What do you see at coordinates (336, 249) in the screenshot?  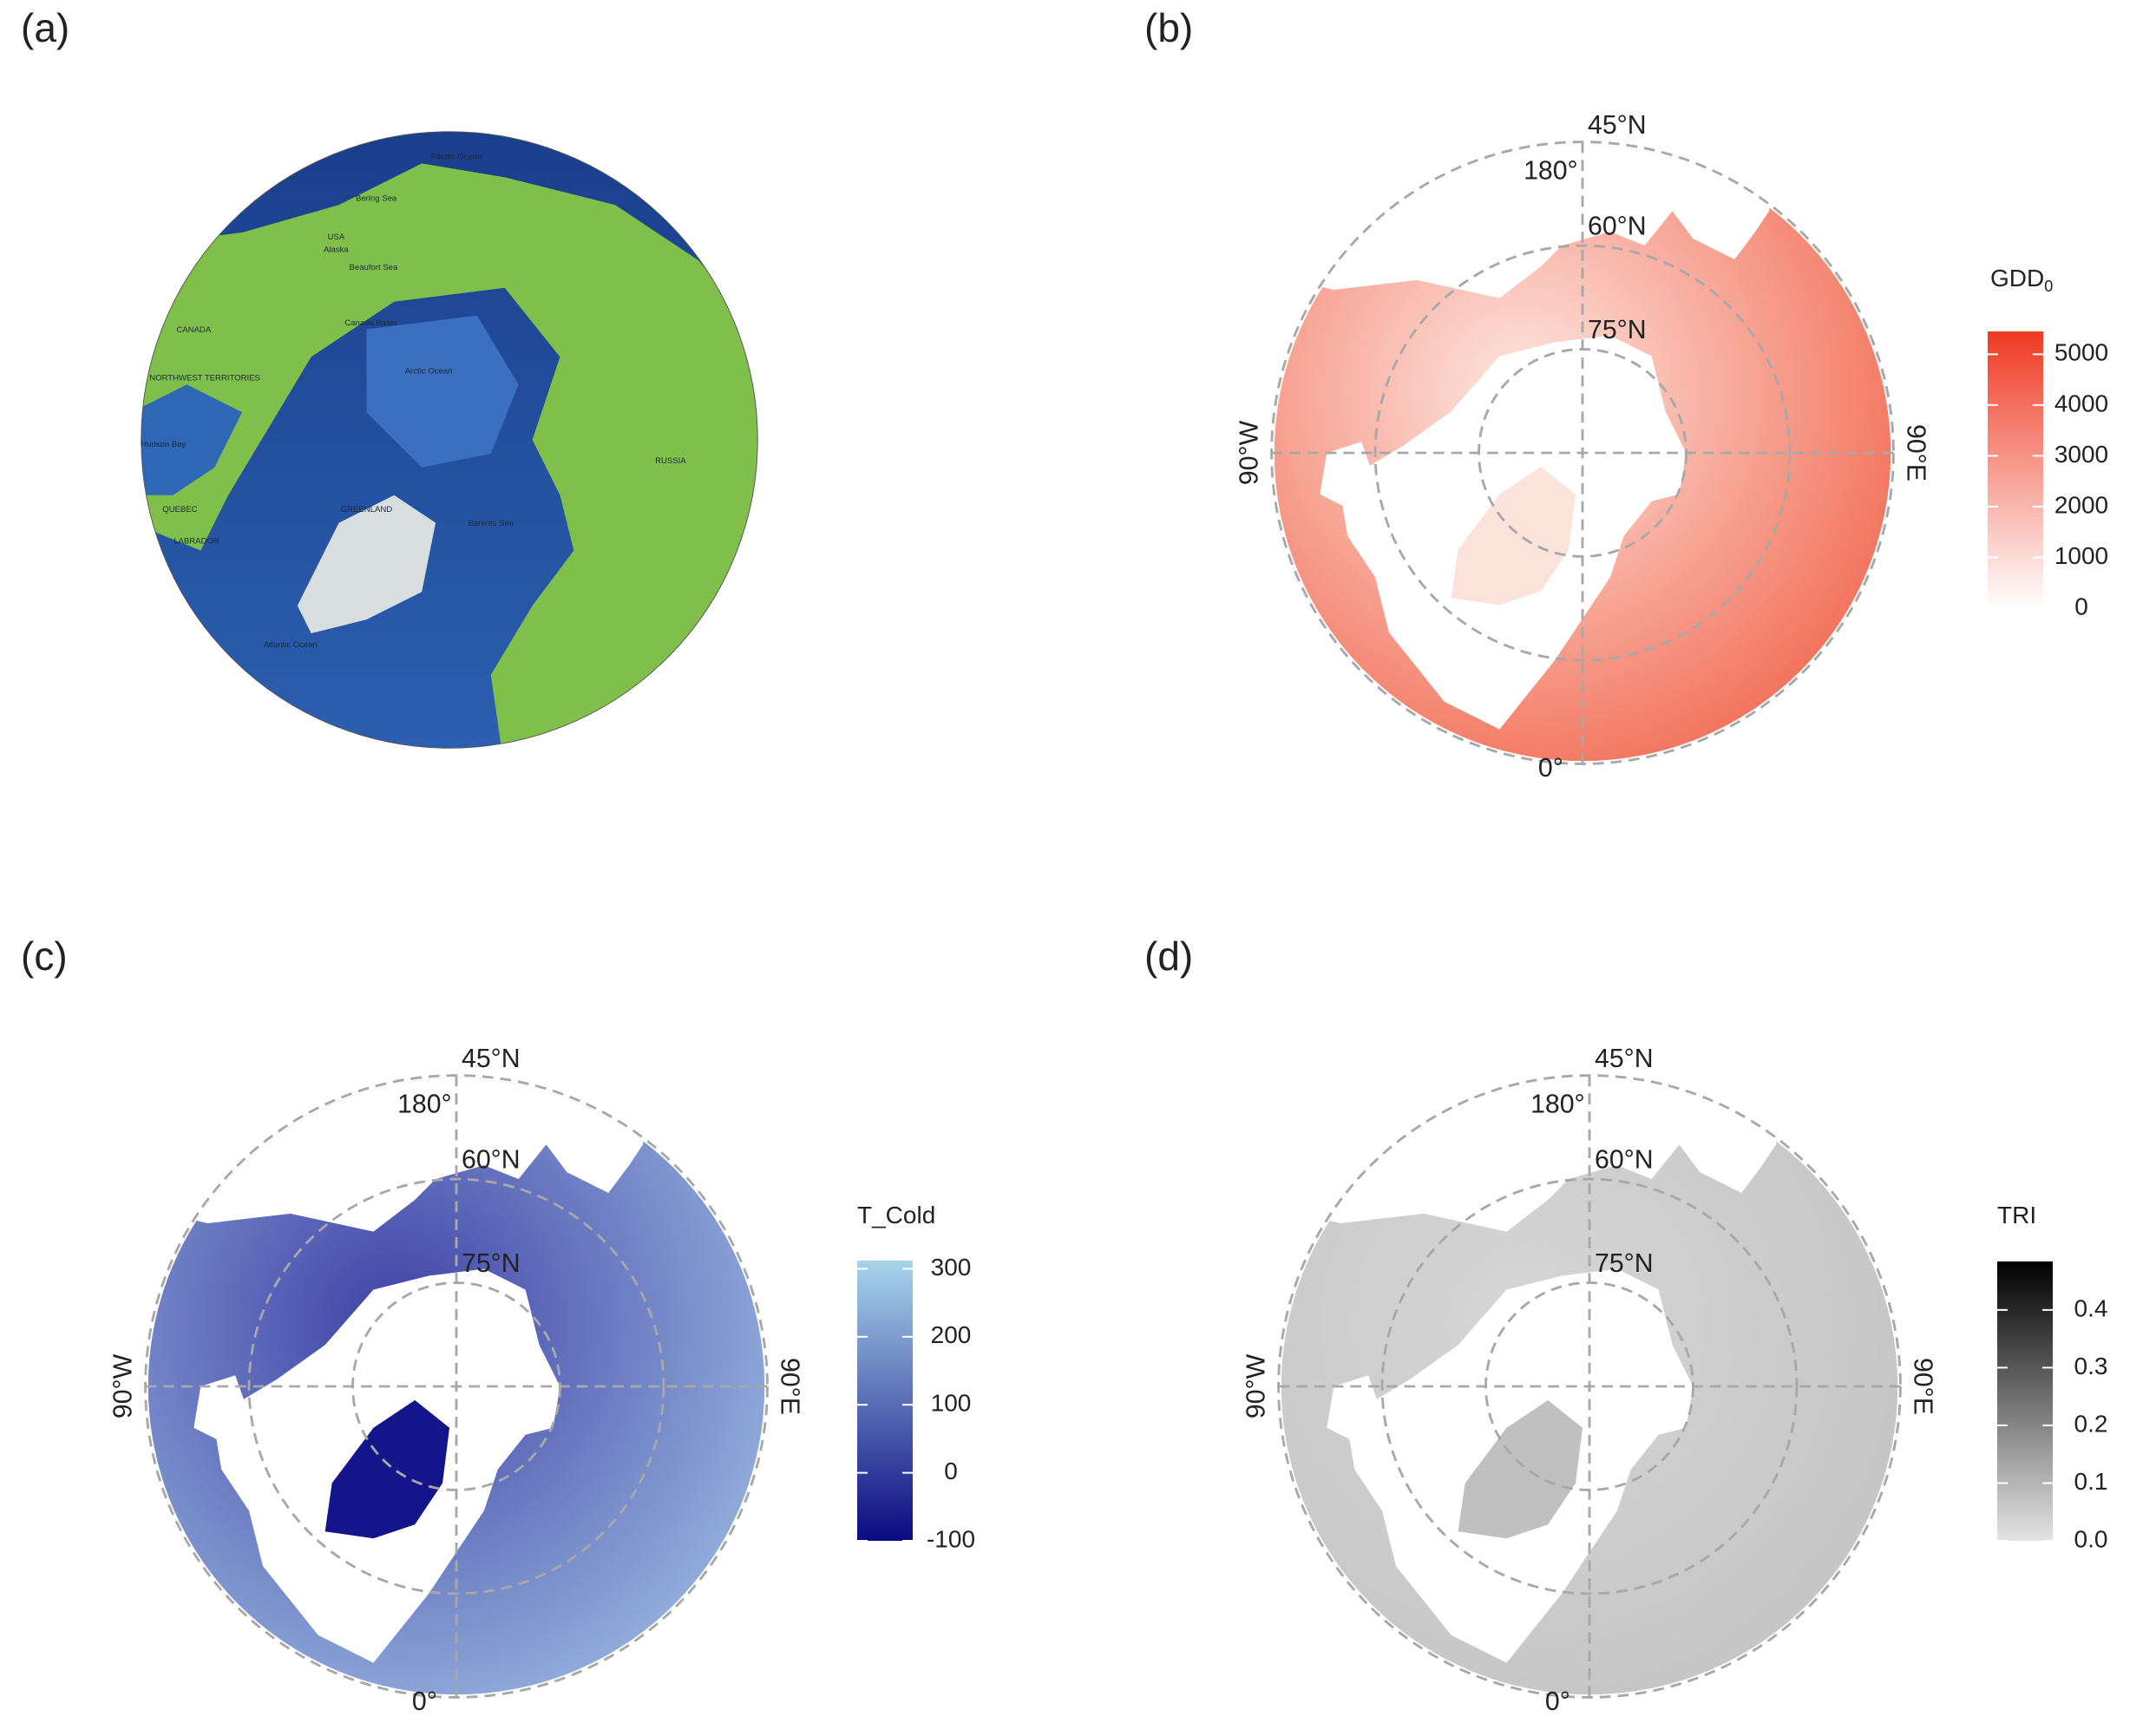 I see `map-label: Alaska` at bounding box center [336, 249].